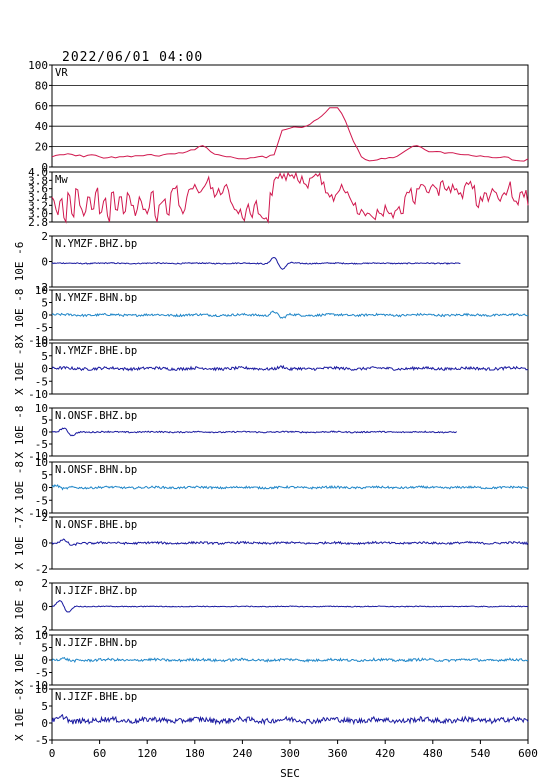 The width and height of the screenshot is (554, 781). Describe the element at coordinates (385, 753) in the screenshot. I see `x-tick-label: 420` at that location.